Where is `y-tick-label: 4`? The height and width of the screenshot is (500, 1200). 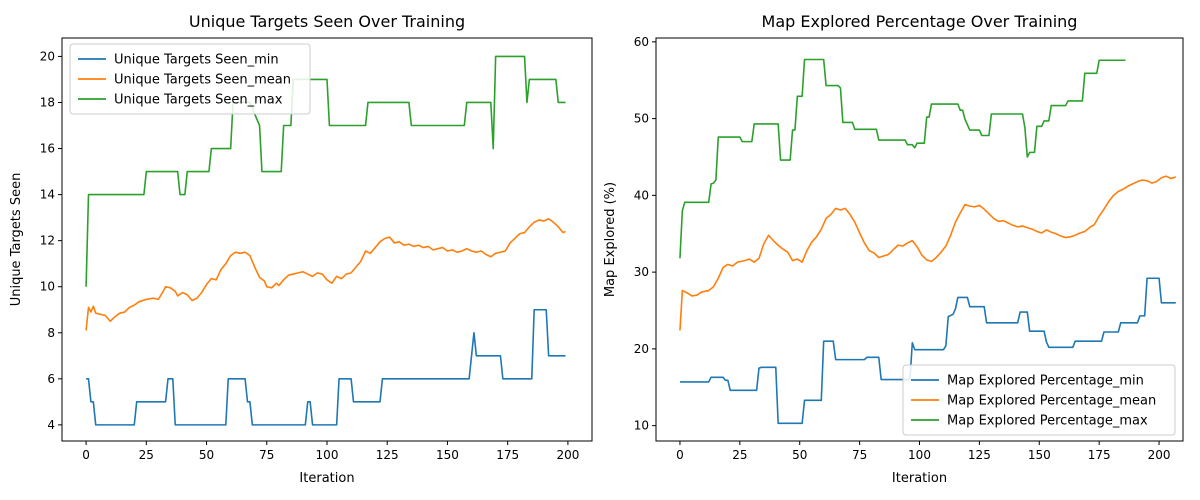 y-tick-label: 4 is located at coordinates (51, 425).